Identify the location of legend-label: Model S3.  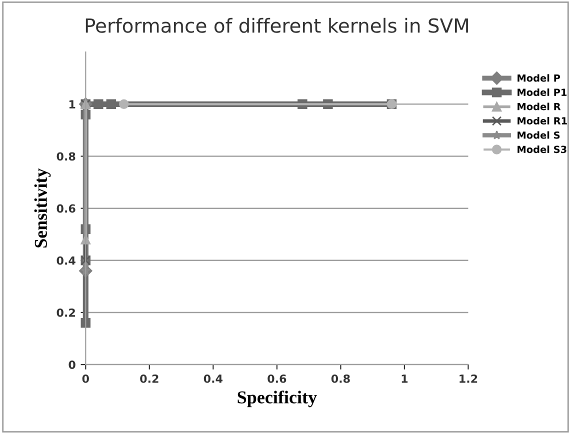
(542, 150).